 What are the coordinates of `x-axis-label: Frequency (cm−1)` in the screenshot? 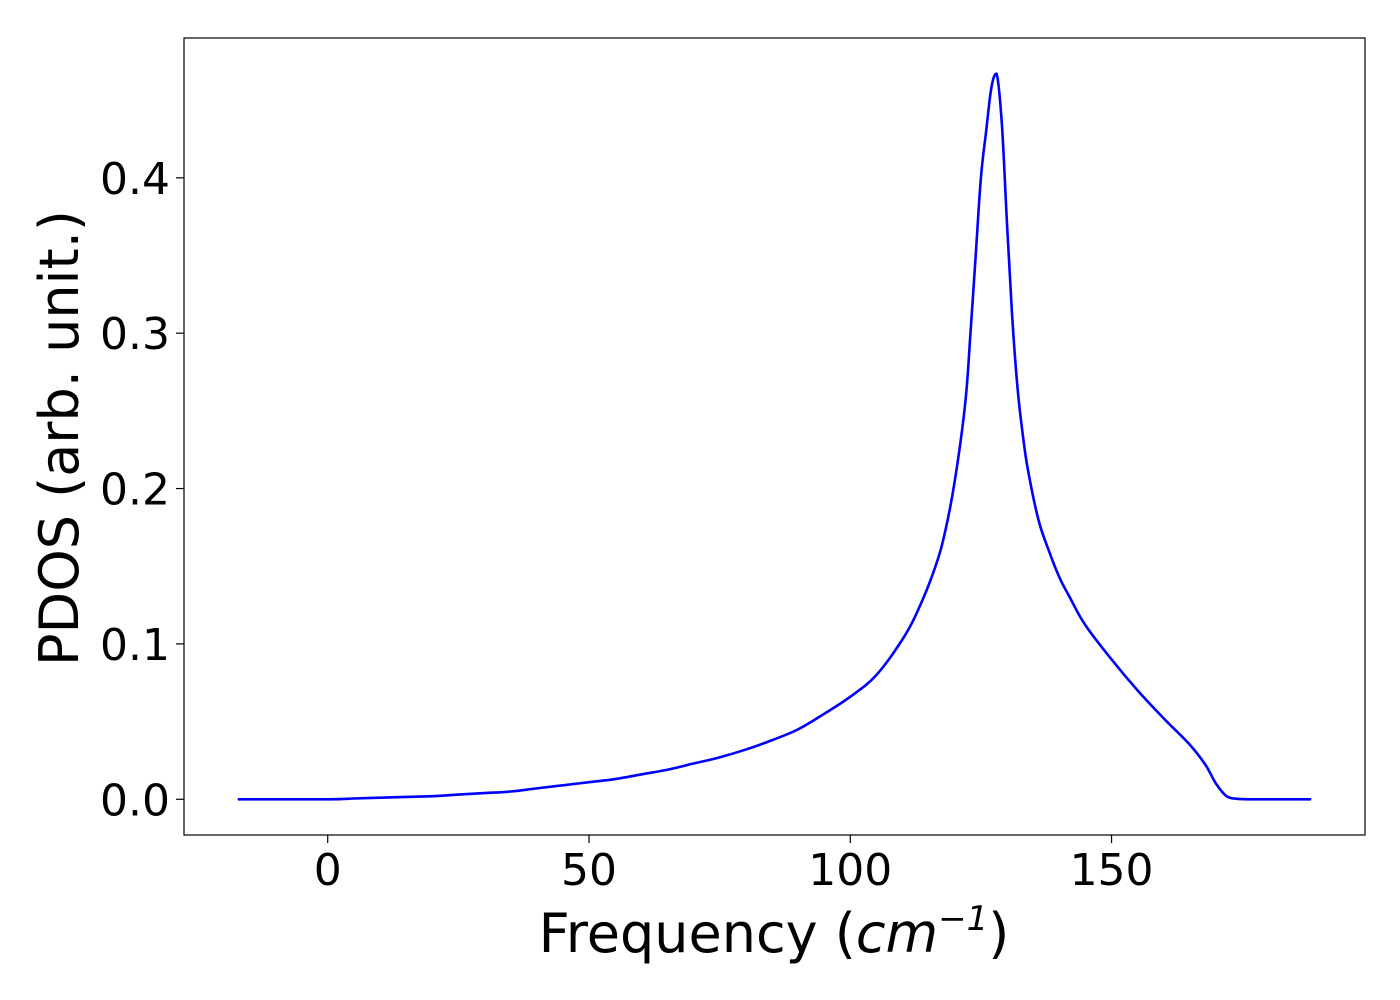 It's located at (774, 932).